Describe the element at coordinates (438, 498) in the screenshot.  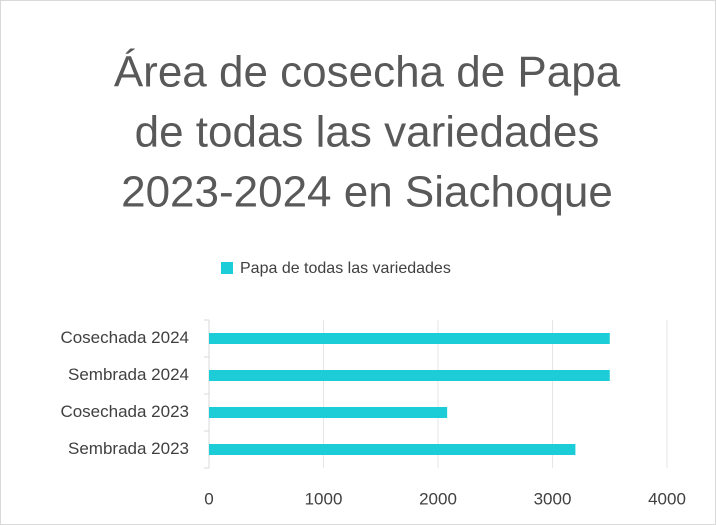
I see `x-tick-label: 2000` at that location.